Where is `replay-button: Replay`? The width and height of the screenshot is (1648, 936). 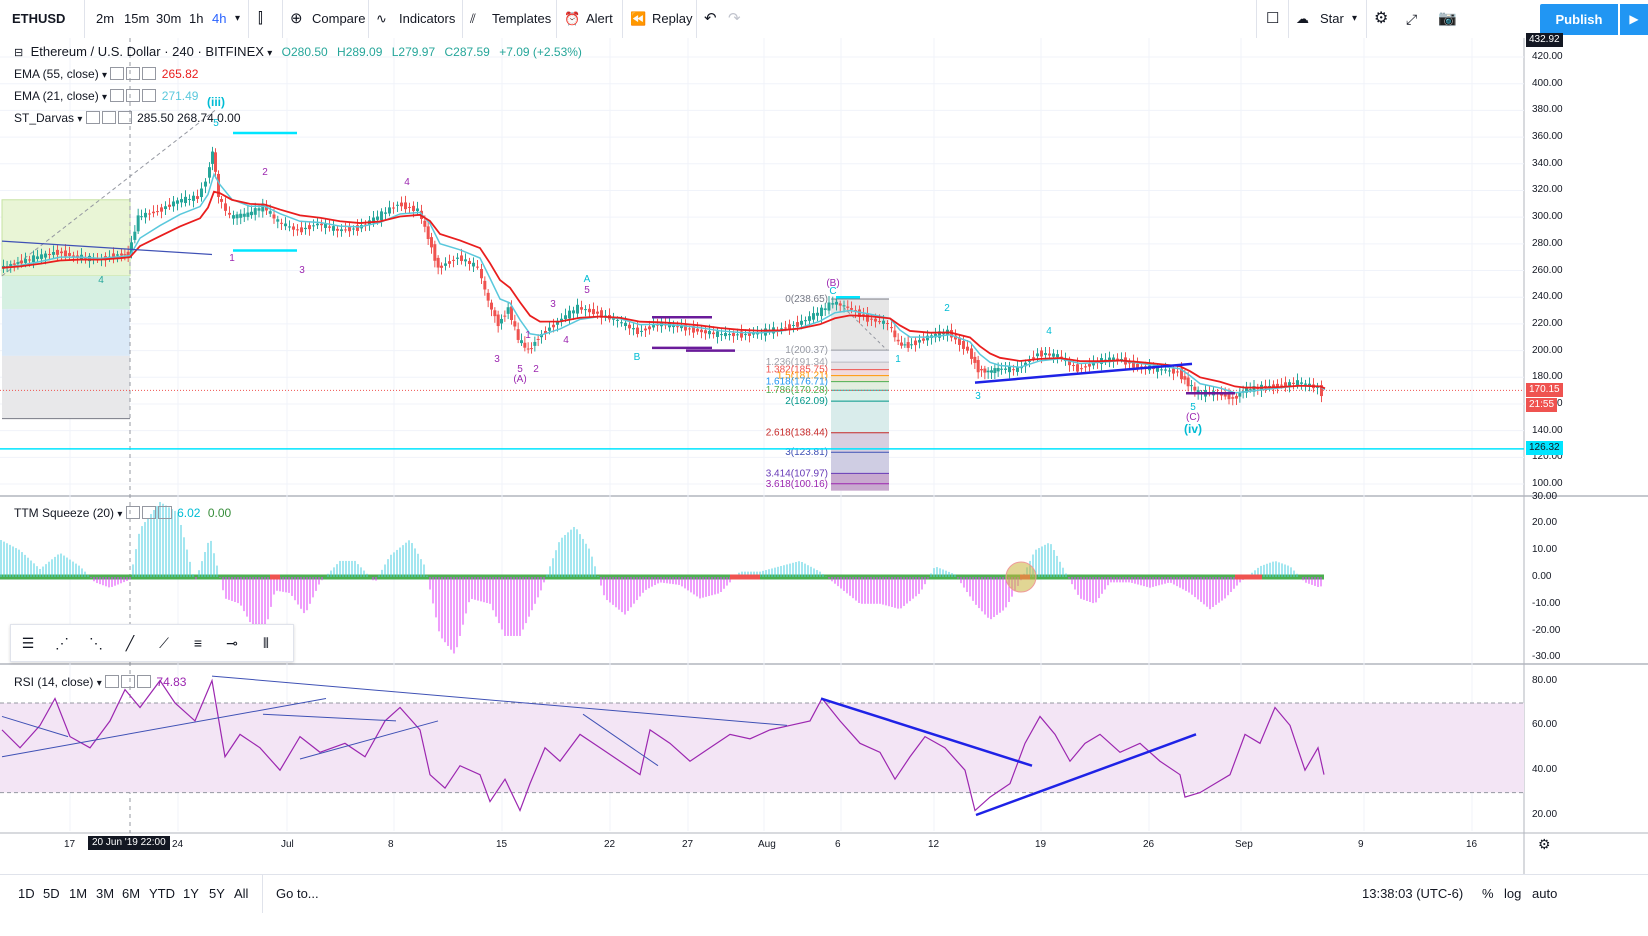
replay-button: Replay is located at coordinates (672, 18).